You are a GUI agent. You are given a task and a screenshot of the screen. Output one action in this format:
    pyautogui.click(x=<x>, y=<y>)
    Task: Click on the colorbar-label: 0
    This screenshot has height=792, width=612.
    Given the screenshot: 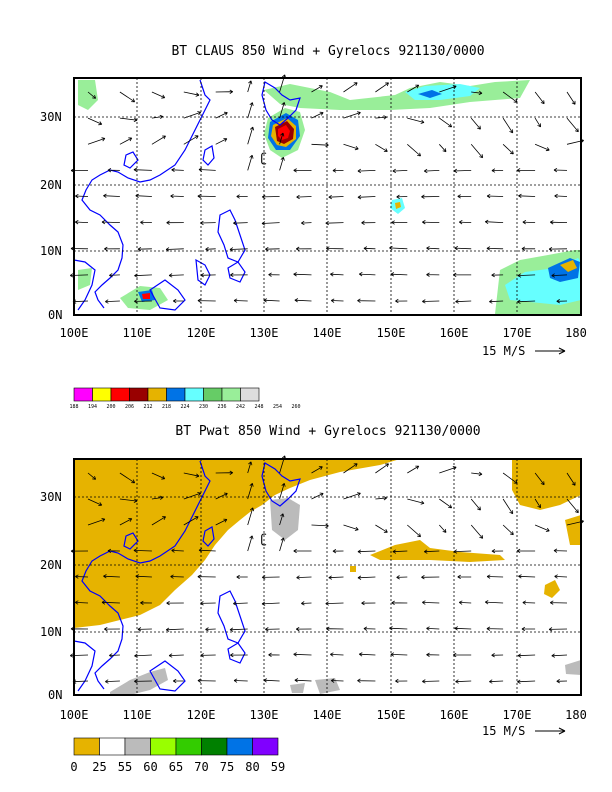 What is the action you would take?
    pyautogui.click(x=73, y=767)
    